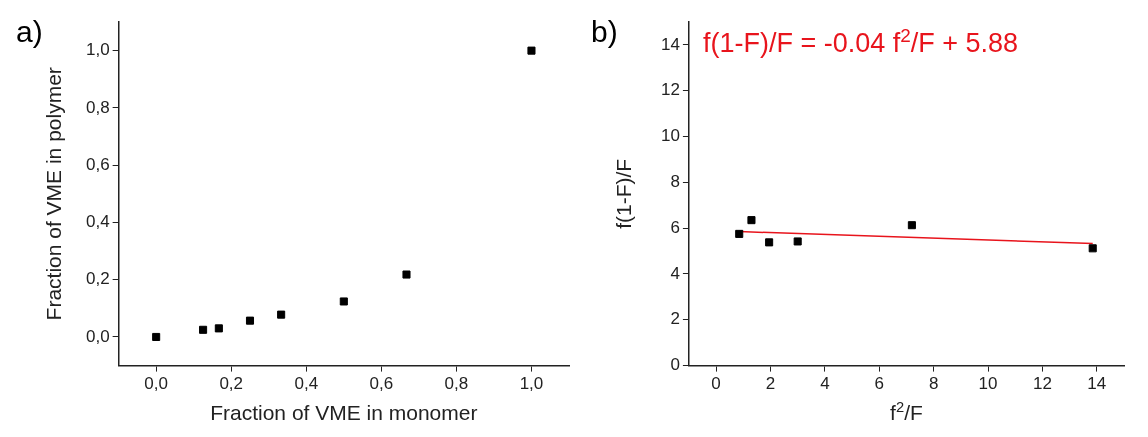 Image resolution: width=1148 pixels, height=437 pixels. What do you see at coordinates (97, 279) in the screenshot?
I see `y-tick-label: 0,2` at bounding box center [97, 279].